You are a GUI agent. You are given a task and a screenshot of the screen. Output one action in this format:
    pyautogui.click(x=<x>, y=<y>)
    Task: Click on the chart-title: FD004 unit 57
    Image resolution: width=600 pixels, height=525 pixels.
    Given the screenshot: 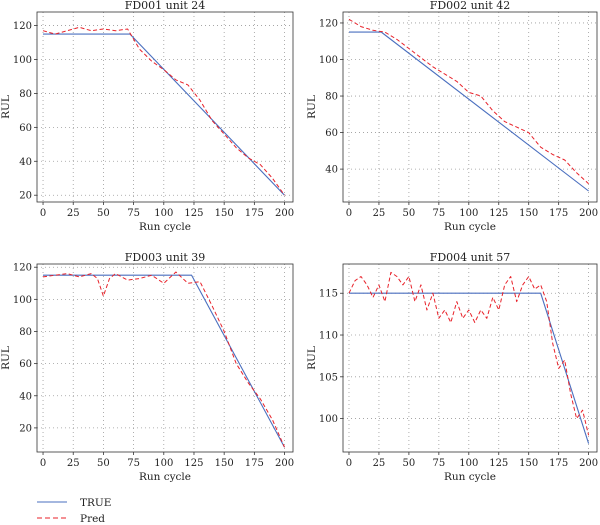 What is the action you would take?
    pyautogui.click(x=470, y=257)
    